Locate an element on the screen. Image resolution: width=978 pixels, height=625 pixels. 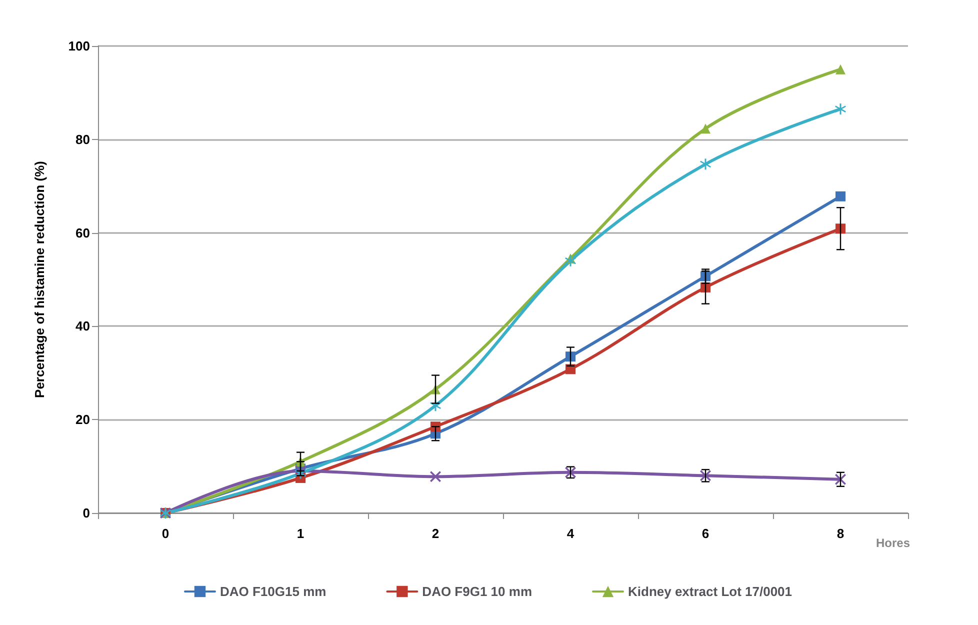
y-axis-title: Percentage of histamine reduction (%) is located at coordinates (39, 279).